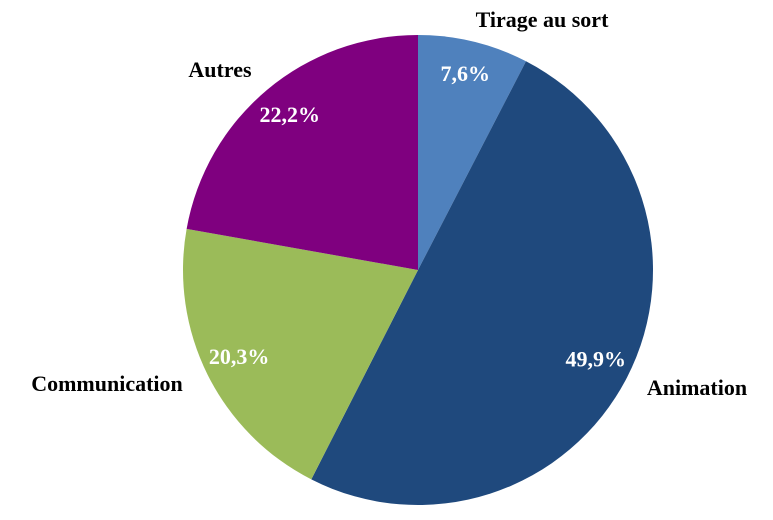 The width and height of the screenshot is (773, 520). What do you see at coordinates (289, 114) in the screenshot?
I see `value-label: 22,2%` at bounding box center [289, 114].